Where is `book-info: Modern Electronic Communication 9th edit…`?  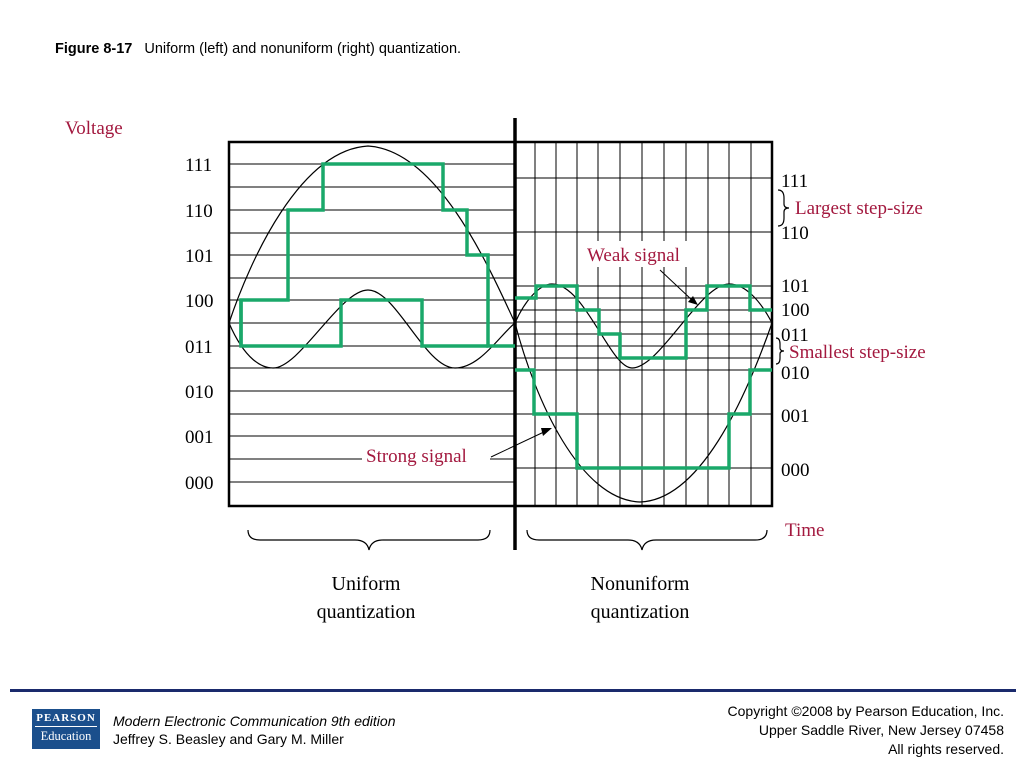 book-info: Modern Electronic Communication 9th edit… is located at coordinates (254, 730).